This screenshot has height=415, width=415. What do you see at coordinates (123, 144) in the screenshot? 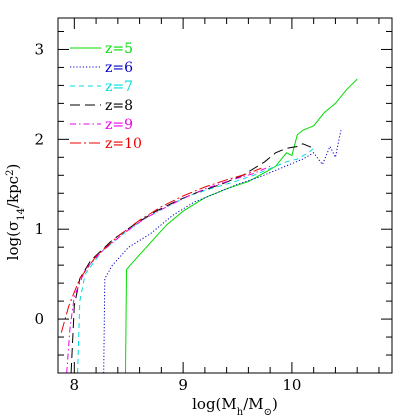
I see `legend-label: z=10` at bounding box center [123, 144].